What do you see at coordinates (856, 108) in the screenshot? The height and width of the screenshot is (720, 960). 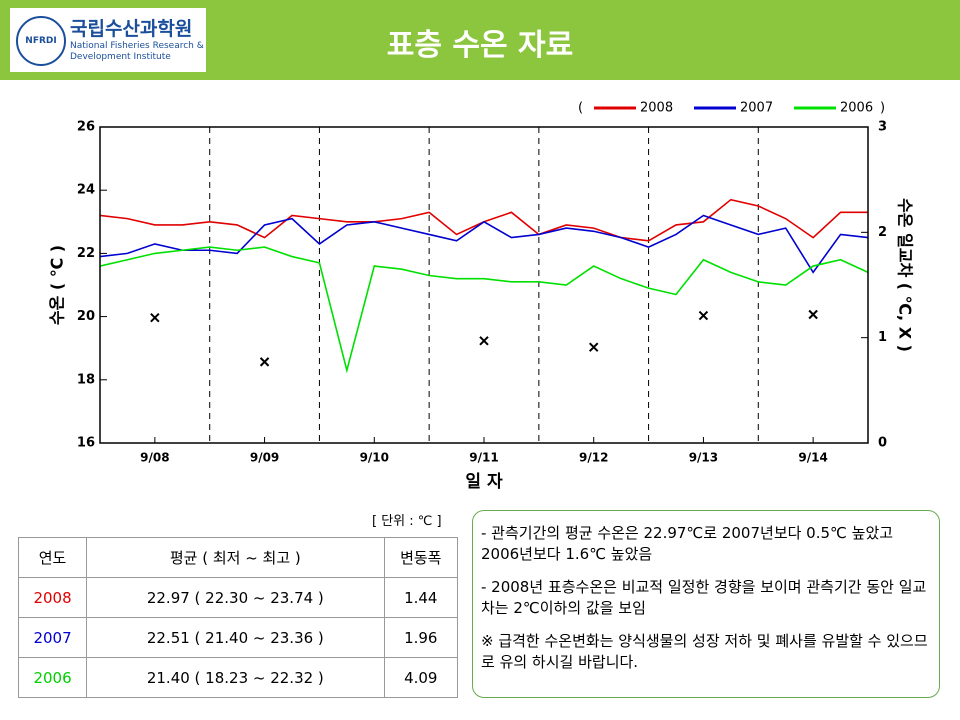 I see `legend-label: 2006` at bounding box center [856, 108].